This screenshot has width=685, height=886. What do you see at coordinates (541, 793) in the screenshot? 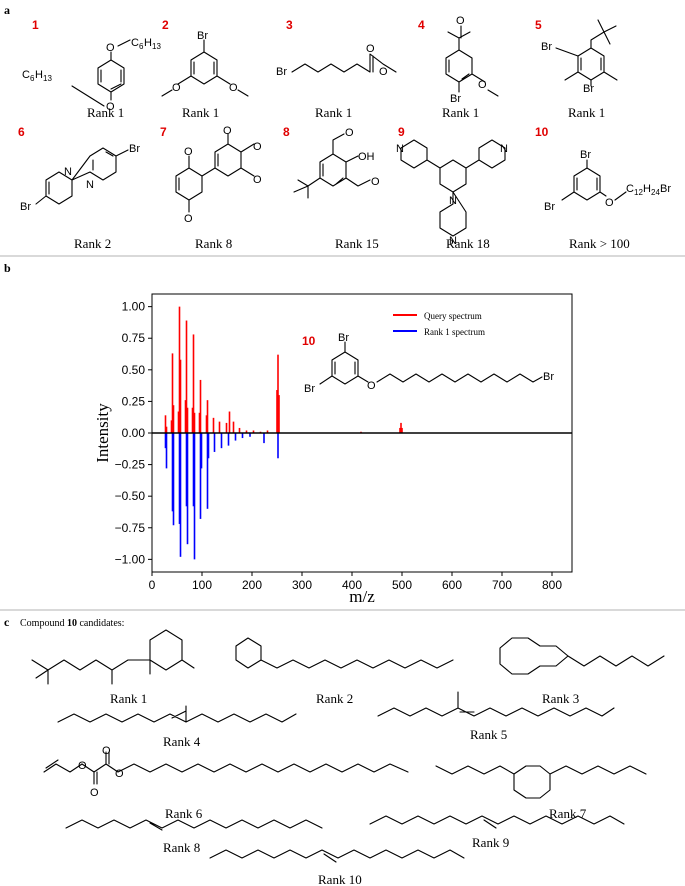
I see `candidate-rank-7: Rank 7` at bounding box center [541, 793].